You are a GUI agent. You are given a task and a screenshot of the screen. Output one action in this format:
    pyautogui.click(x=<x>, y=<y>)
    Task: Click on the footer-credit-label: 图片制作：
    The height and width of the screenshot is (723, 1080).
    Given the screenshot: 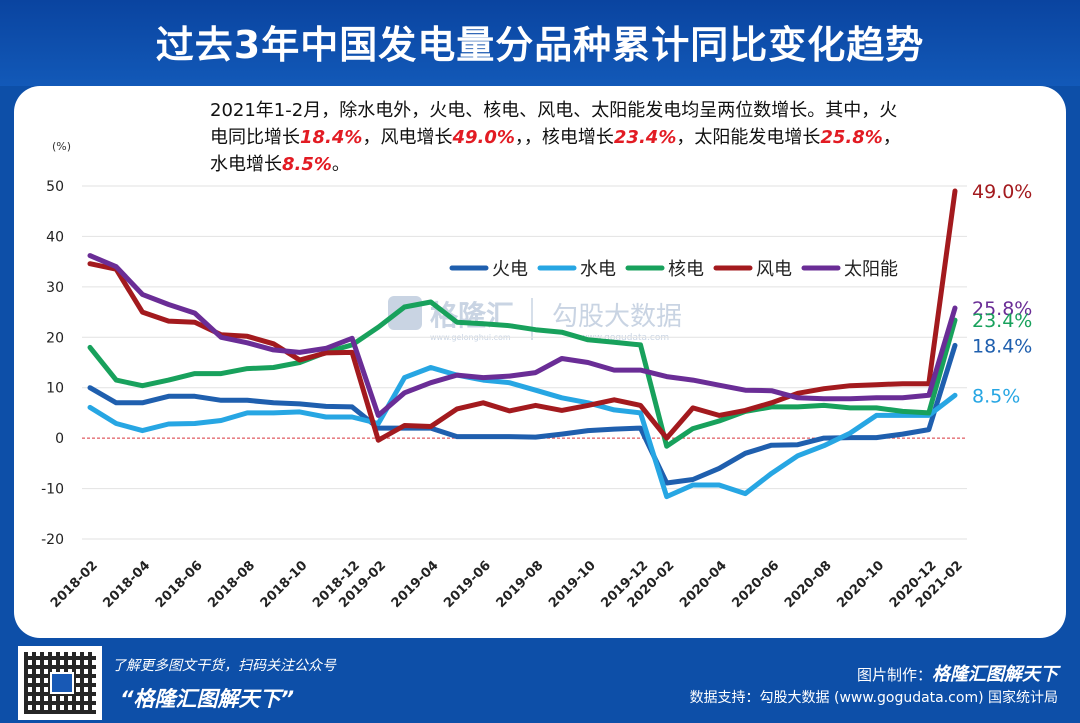 What is the action you would take?
    pyautogui.click(x=894, y=675)
    